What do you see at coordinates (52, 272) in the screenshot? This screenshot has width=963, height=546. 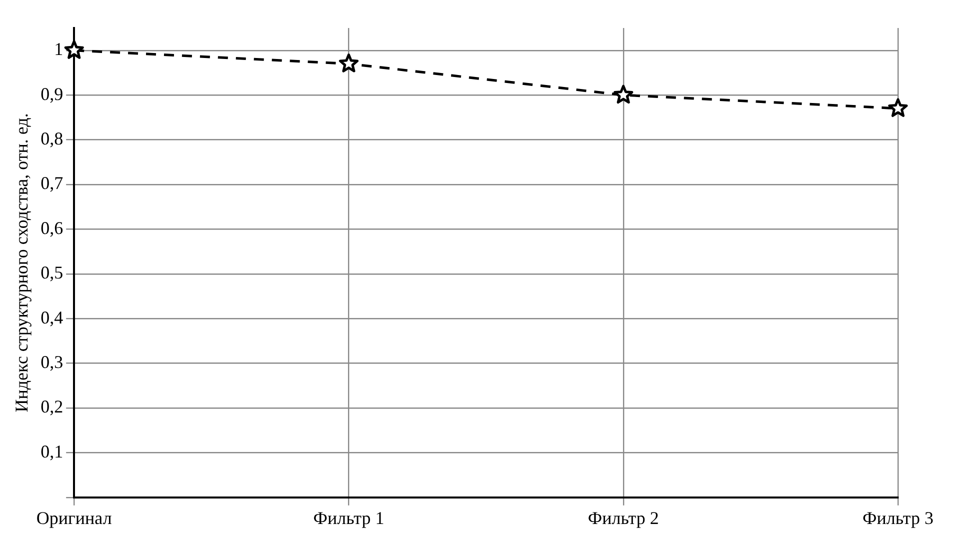 I see `y-tick-label: 0,5` at bounding box center [52, 272].